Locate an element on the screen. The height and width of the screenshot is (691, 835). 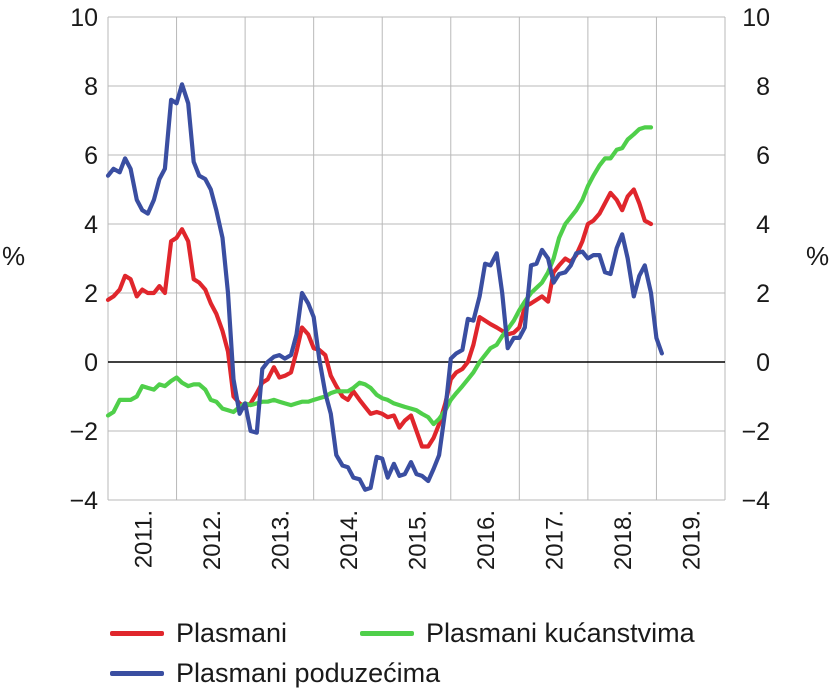
right-tick-label: 6 is located at coordinates (763, 156).